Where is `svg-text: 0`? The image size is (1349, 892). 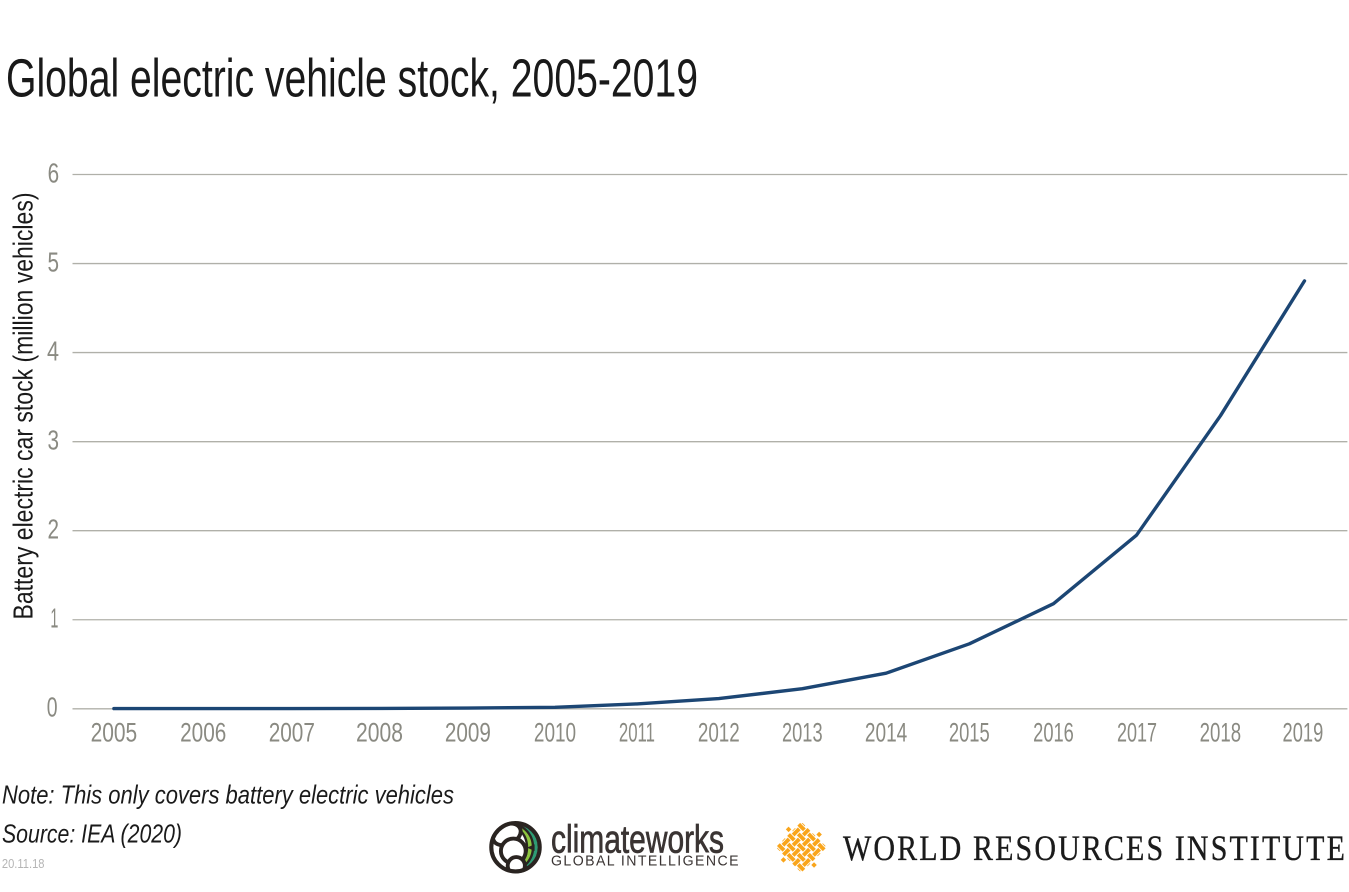
svg-text: 0 is located at coordinates (52, 707).